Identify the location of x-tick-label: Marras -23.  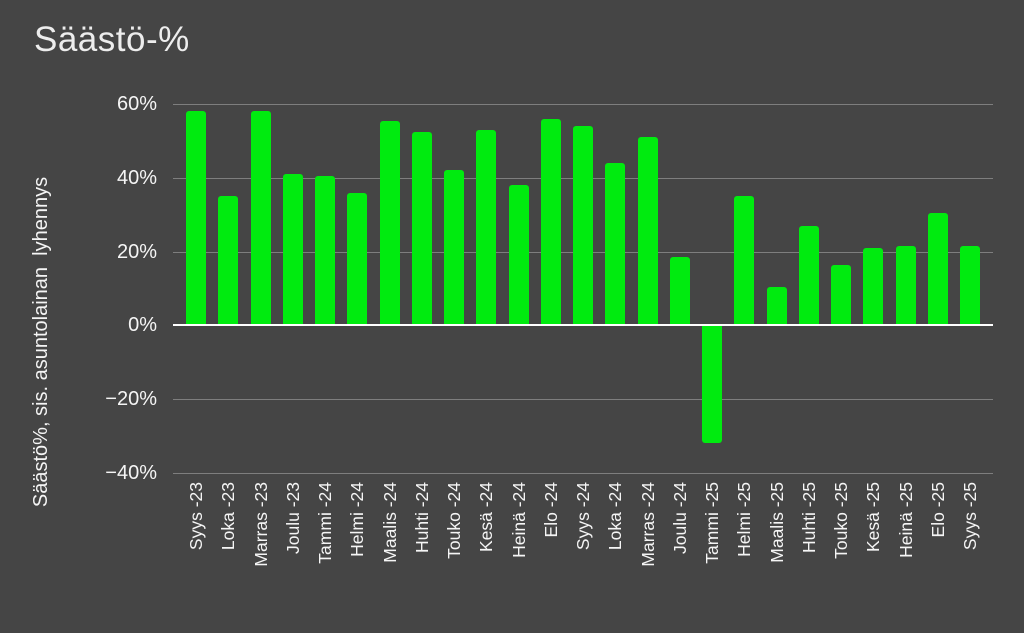
(260, 524).